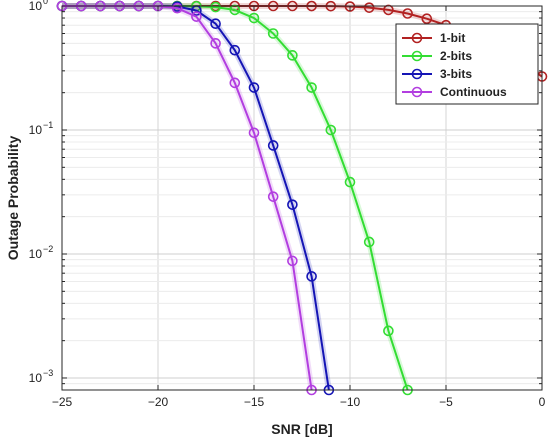 The width and height of the screenshot is (550, 442). I want to click on legend-label: 2-bits, so click(456, 56).